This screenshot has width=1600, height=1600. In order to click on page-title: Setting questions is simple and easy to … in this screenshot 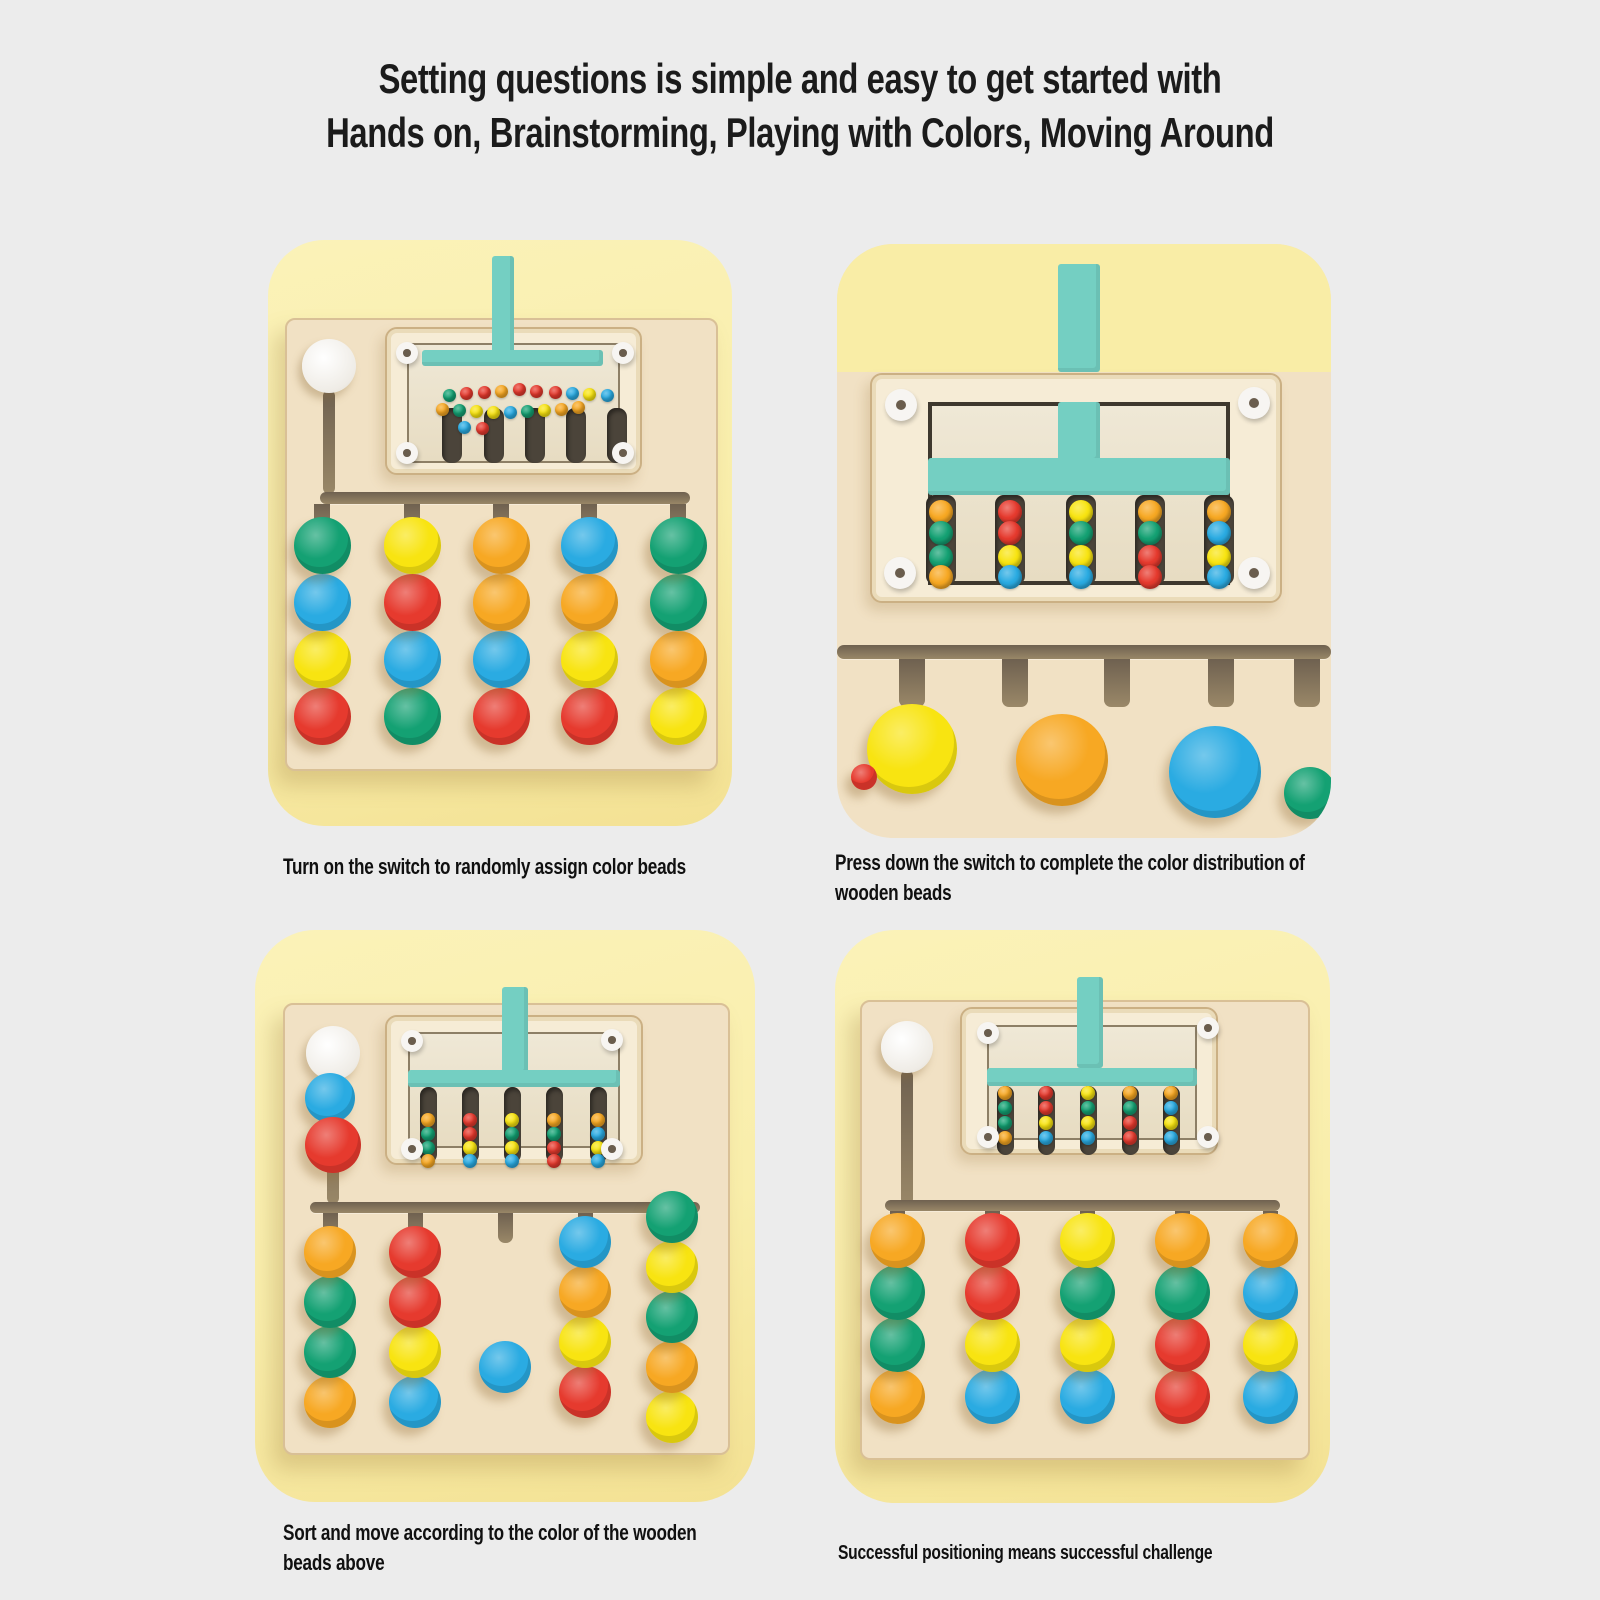, I will do `click(800, 106)`.